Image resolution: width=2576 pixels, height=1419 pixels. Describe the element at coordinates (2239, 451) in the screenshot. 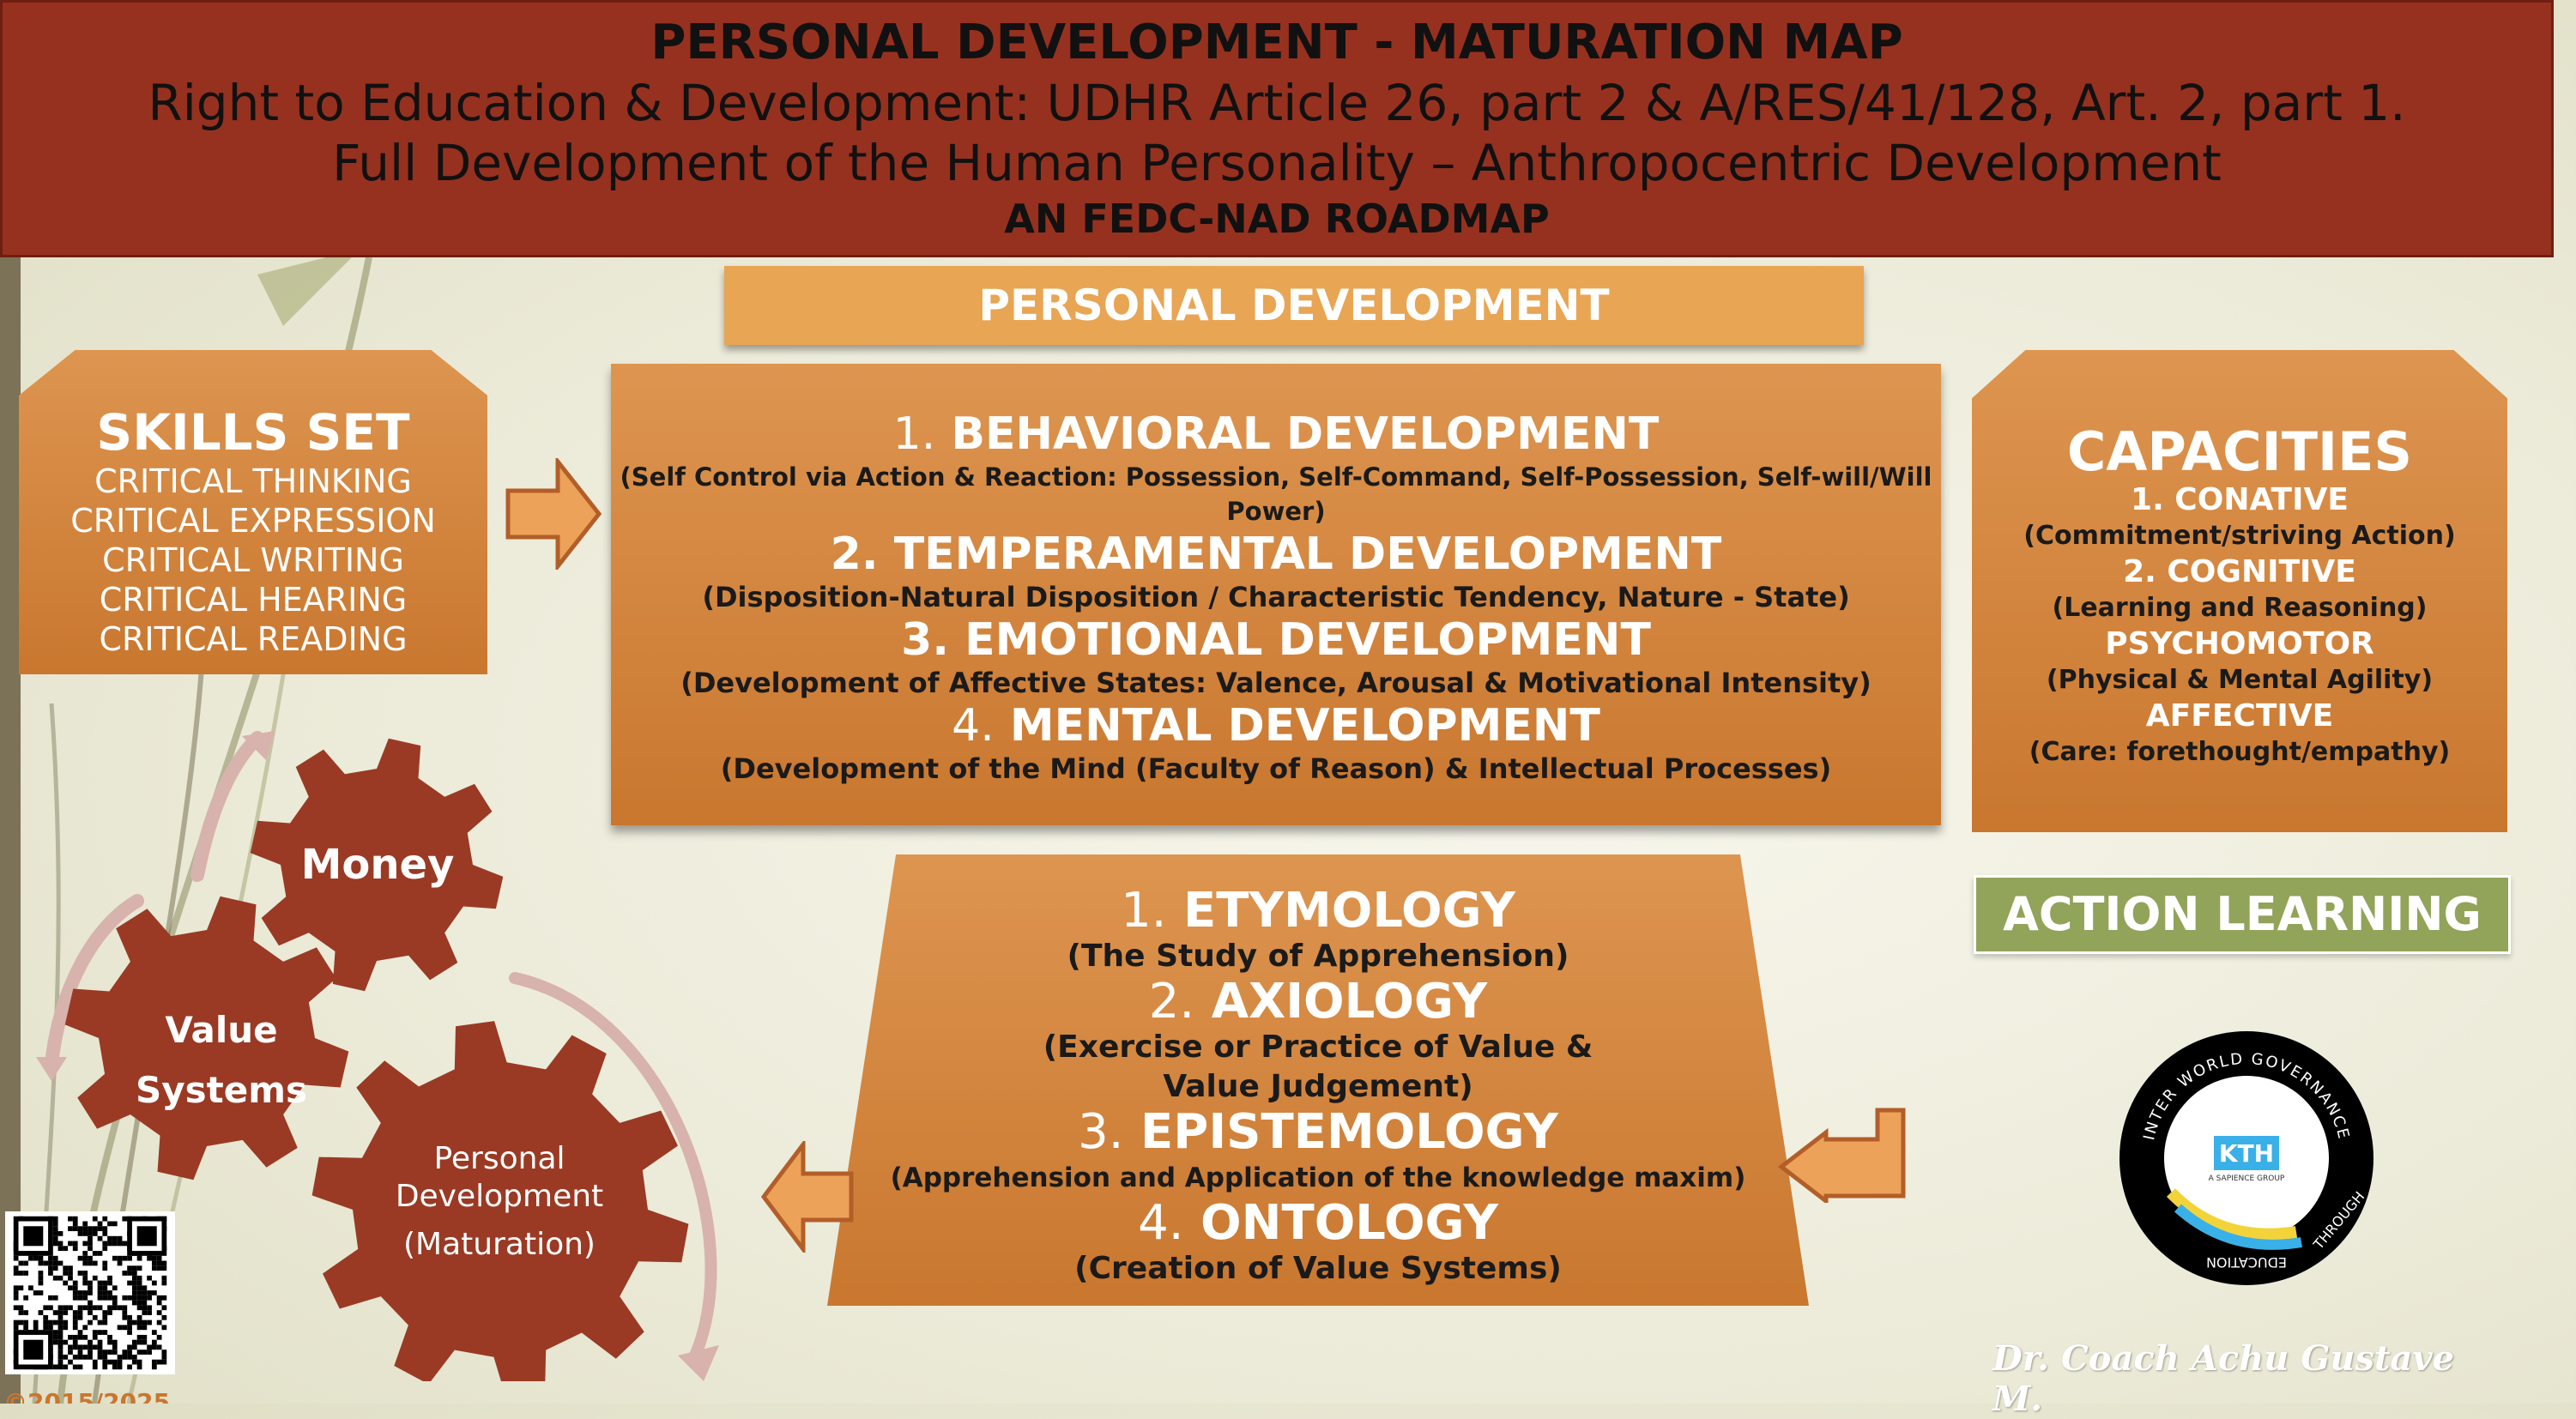

I see `capacities-title: CAPACITIES` at that location.